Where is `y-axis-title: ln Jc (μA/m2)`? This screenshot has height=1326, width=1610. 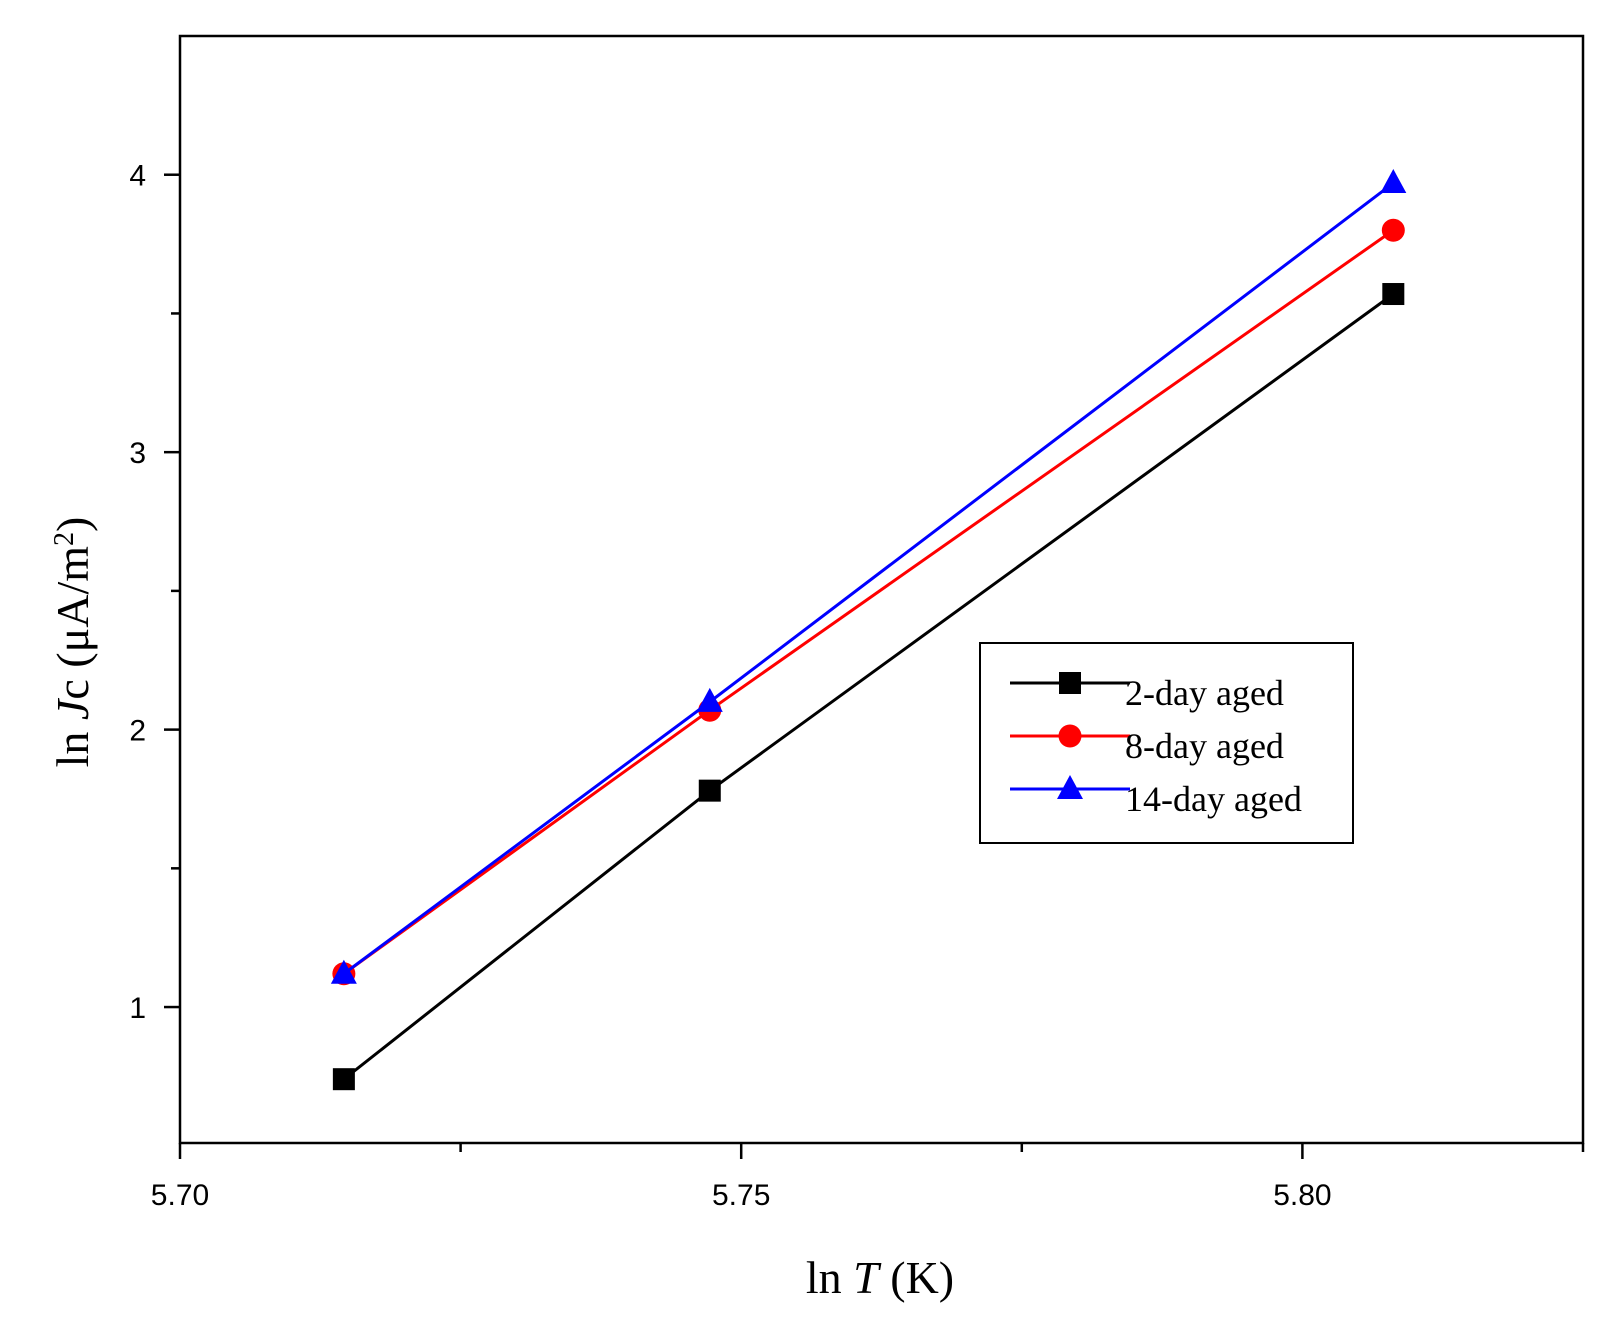
y-axis-title: ln Jc (μA/m2) is located at coordinates (72, 642).